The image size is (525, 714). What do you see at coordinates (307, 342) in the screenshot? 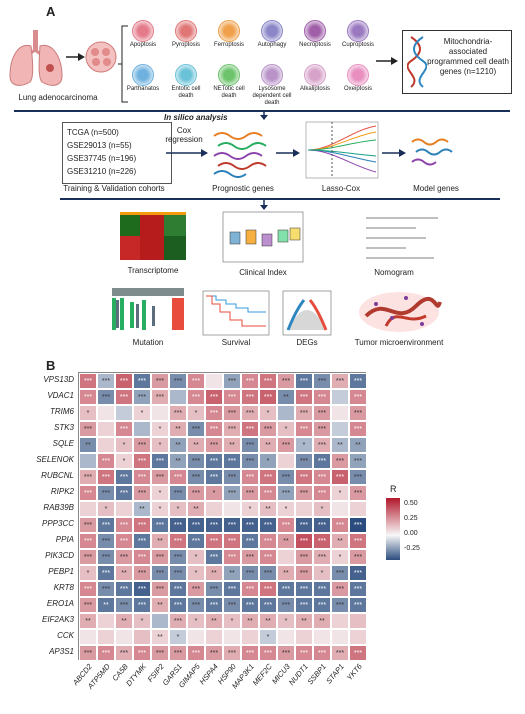
I see `degs-caption: DEGs` at bounding box center [307, 342].